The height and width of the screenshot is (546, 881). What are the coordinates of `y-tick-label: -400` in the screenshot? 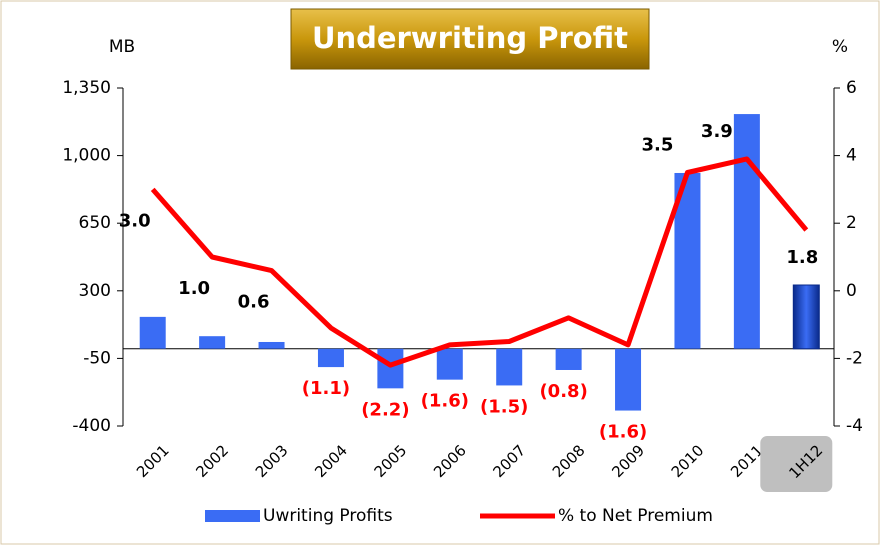 It's located at (91, 426).